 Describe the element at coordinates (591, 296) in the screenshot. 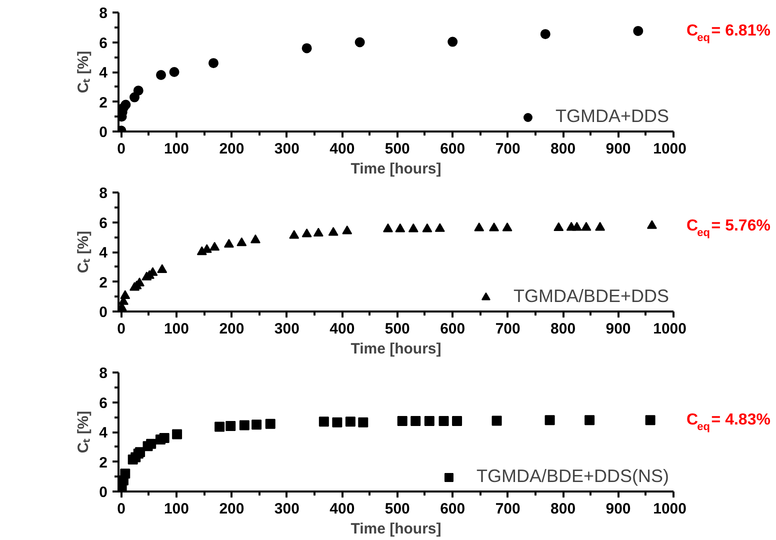

I see `legend-label: TGMDA/BDE+DDS` at that location.